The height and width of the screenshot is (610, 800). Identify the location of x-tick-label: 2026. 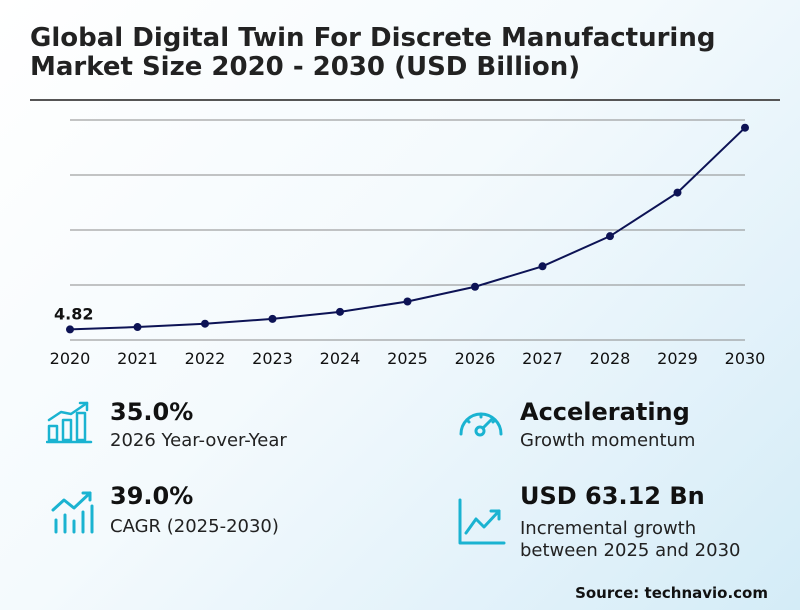
(475, 358).